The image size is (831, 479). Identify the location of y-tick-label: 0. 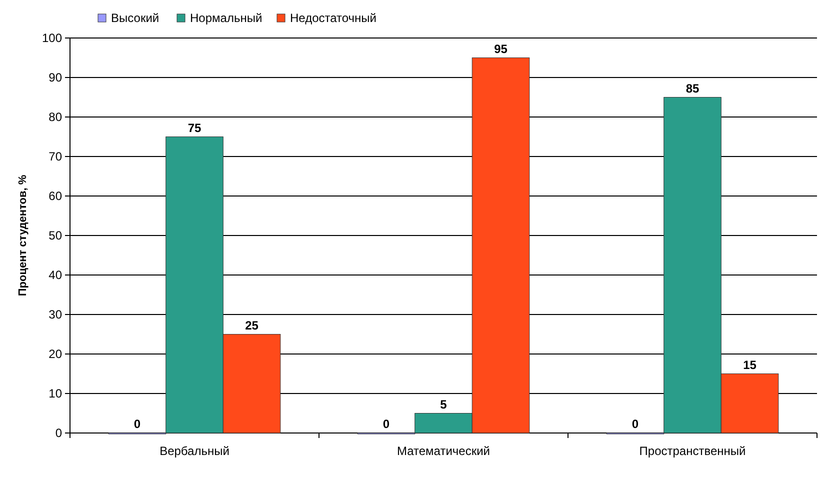
(58, 433).